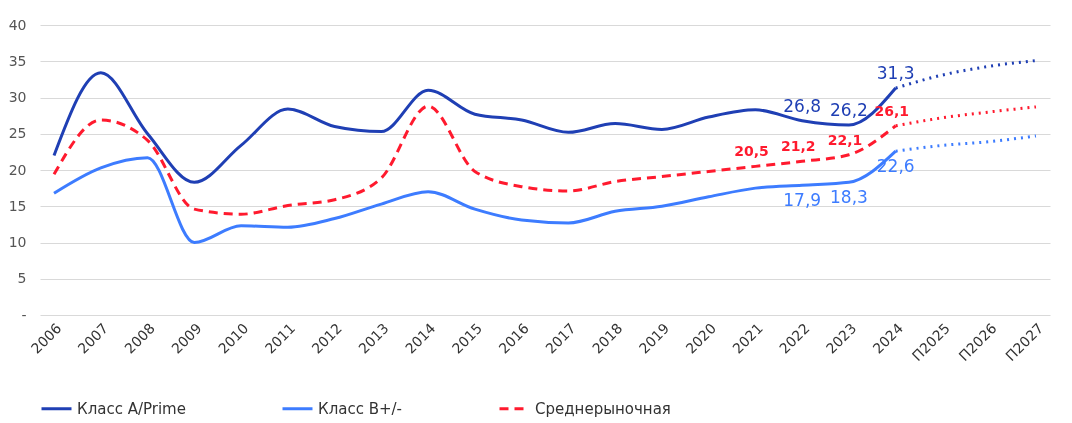 The image size is (1072, 423). I want to click on y-tick-label: 10, so click(17, 242).